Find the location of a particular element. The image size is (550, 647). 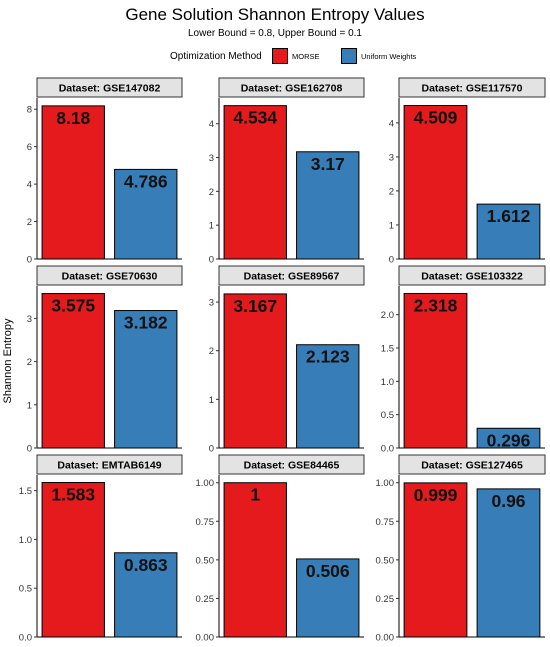

bar-value-label: 3.182 is located at coordinates (146, 323).